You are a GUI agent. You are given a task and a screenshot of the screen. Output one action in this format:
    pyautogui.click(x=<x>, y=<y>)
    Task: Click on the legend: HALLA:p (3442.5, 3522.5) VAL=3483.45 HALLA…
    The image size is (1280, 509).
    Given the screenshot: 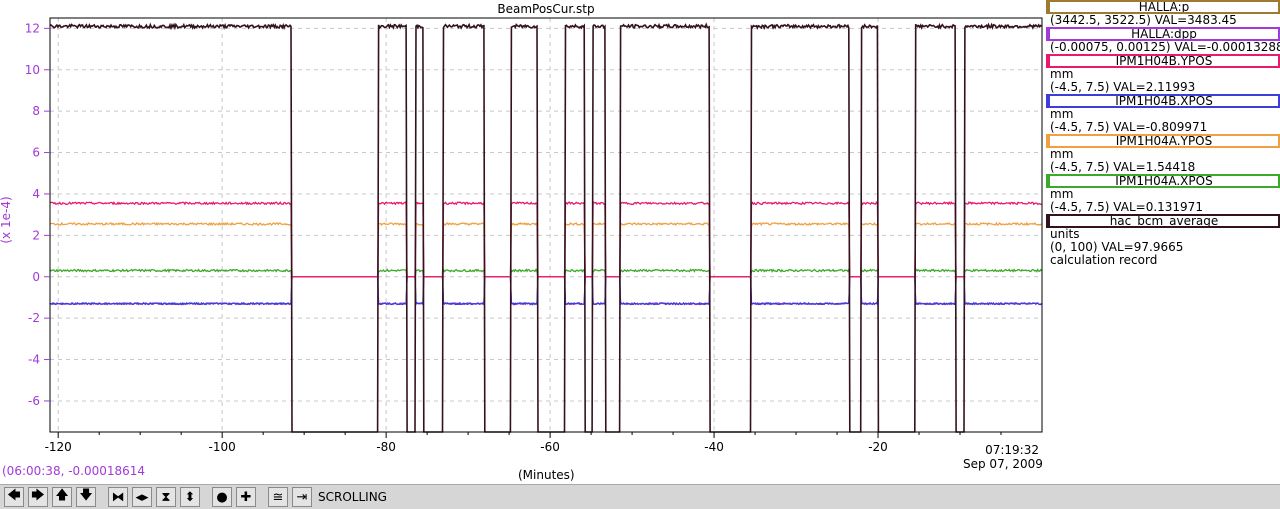 What is the action you would take?
    pyautogui.click(x=1163, y=133)
    